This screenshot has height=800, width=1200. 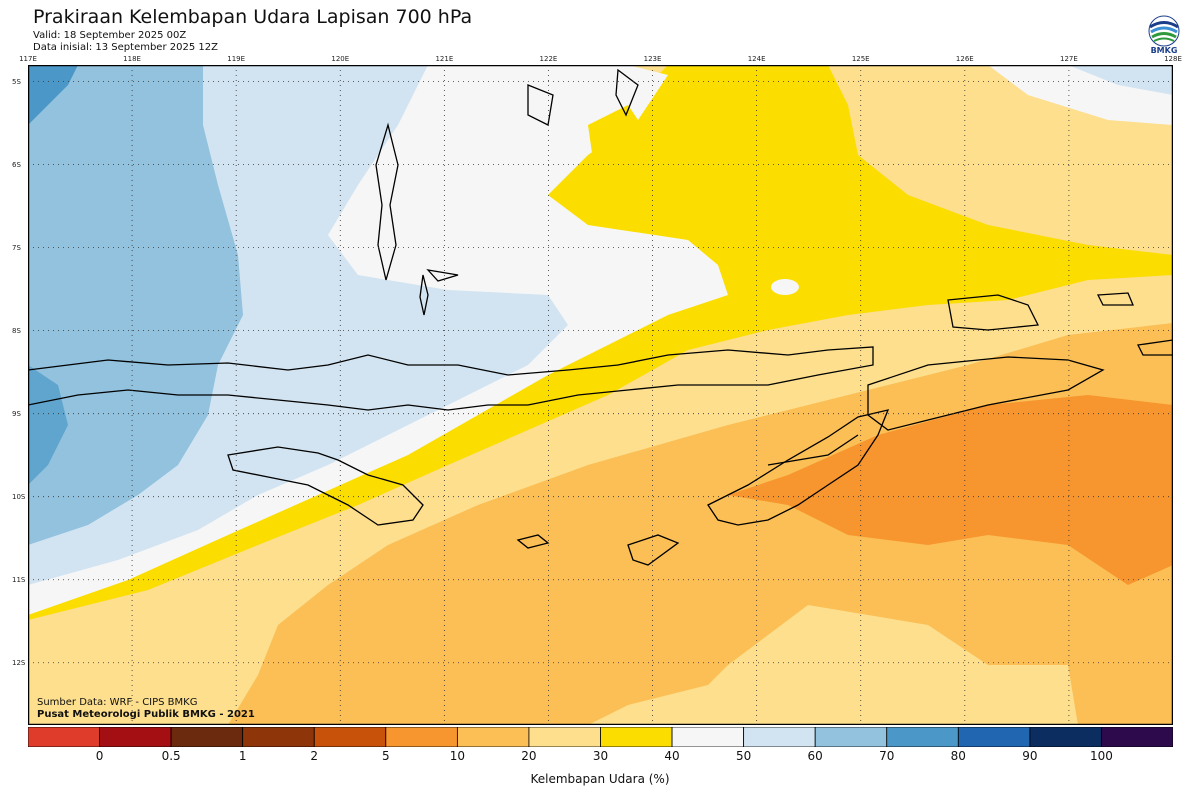 What do you see at coordinates (860, 59) in the screenshot?
I see `lon-label: 125E` at bounding box center [860, 59].